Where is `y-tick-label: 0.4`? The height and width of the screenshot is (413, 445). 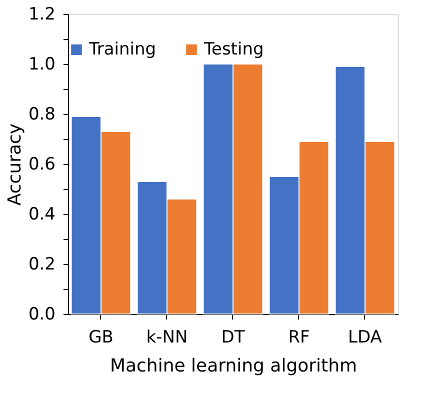 y-tick-label: 0.4 is located at coordinates (42, 214).